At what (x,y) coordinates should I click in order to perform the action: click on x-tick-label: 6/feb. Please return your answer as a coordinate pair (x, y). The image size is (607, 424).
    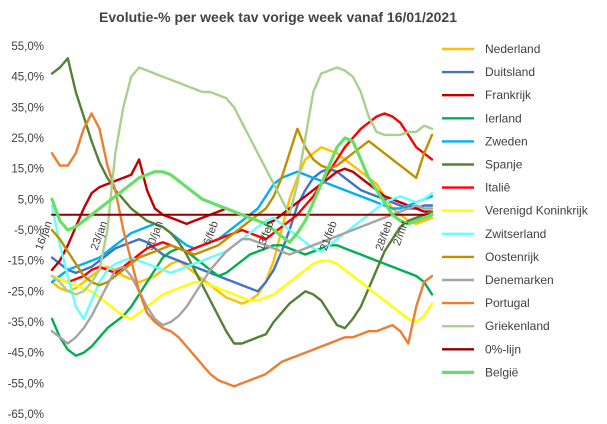
    Looking at the image, I should click on (211, 233).